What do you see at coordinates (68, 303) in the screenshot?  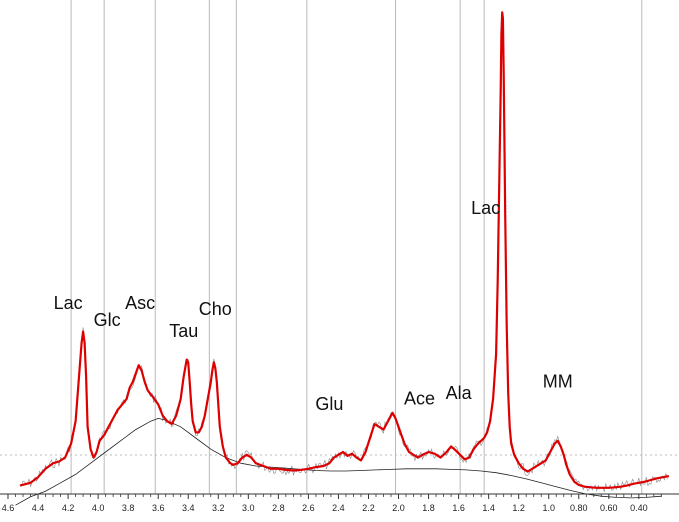 I see `peak-label-lac-0: Lac` at bounding box center [68, 303].